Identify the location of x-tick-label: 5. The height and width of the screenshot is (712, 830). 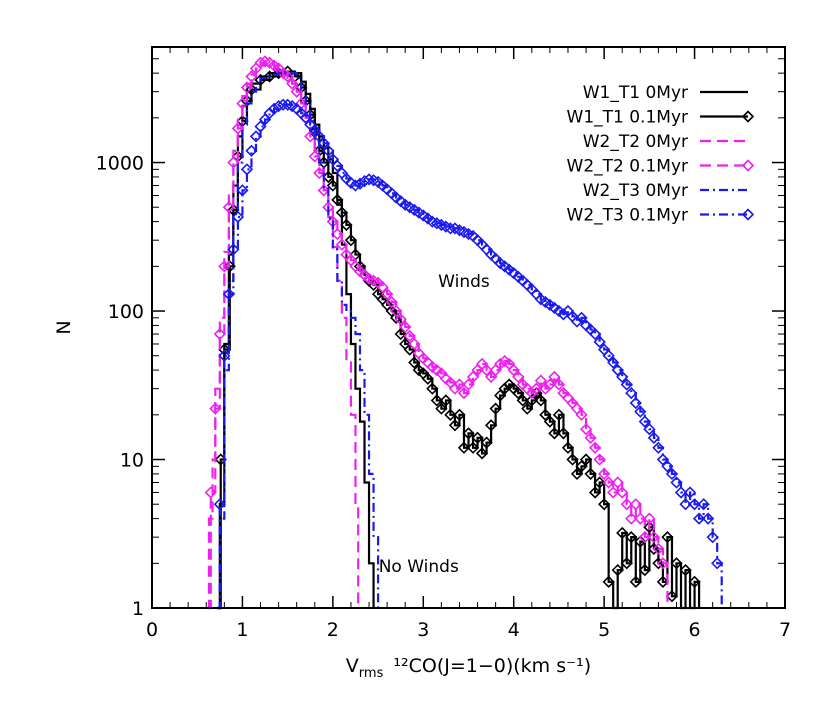
(604, 630).